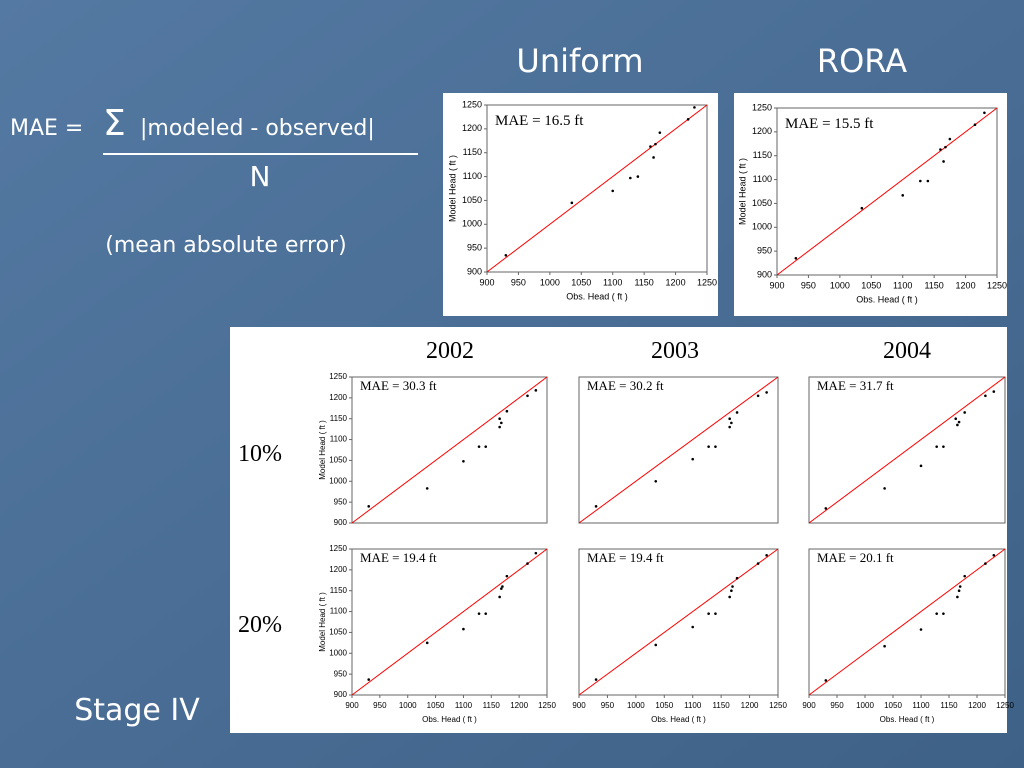  I want to click on x-tick-label: 1050, so click(664, 705).